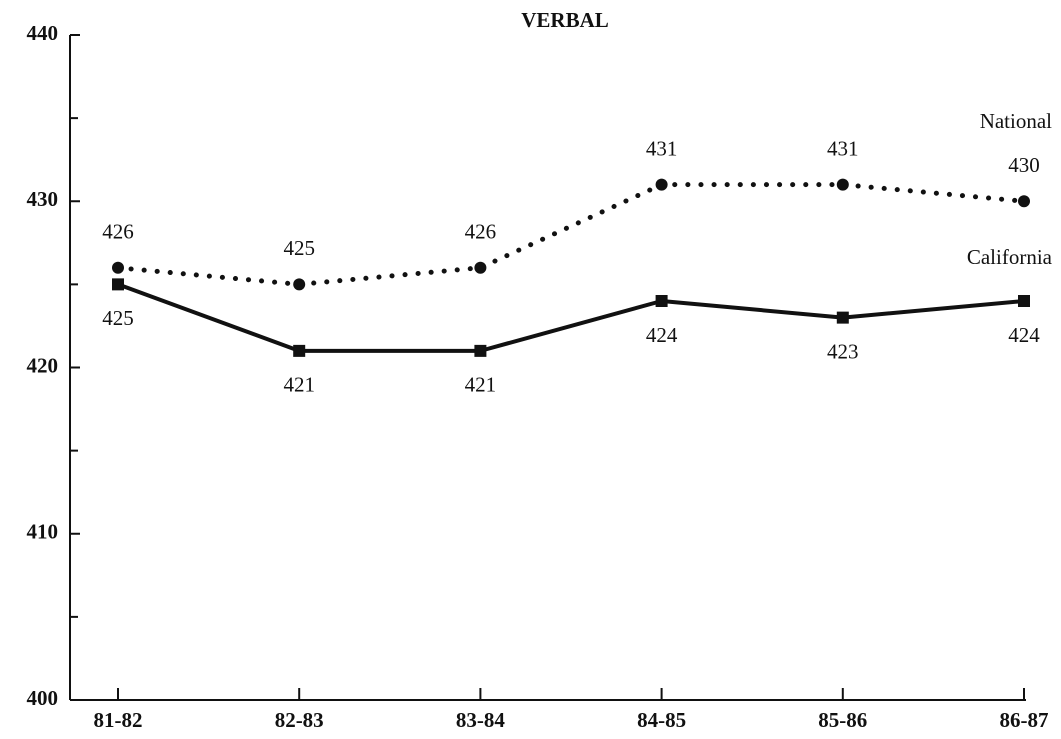 Image resolution: width=1061 pixels, height=739 pixels. What do you see at coordinates (43, 532) in the screenshot?
I see `y-tick-label: 410` at bounding box center [43, 532].